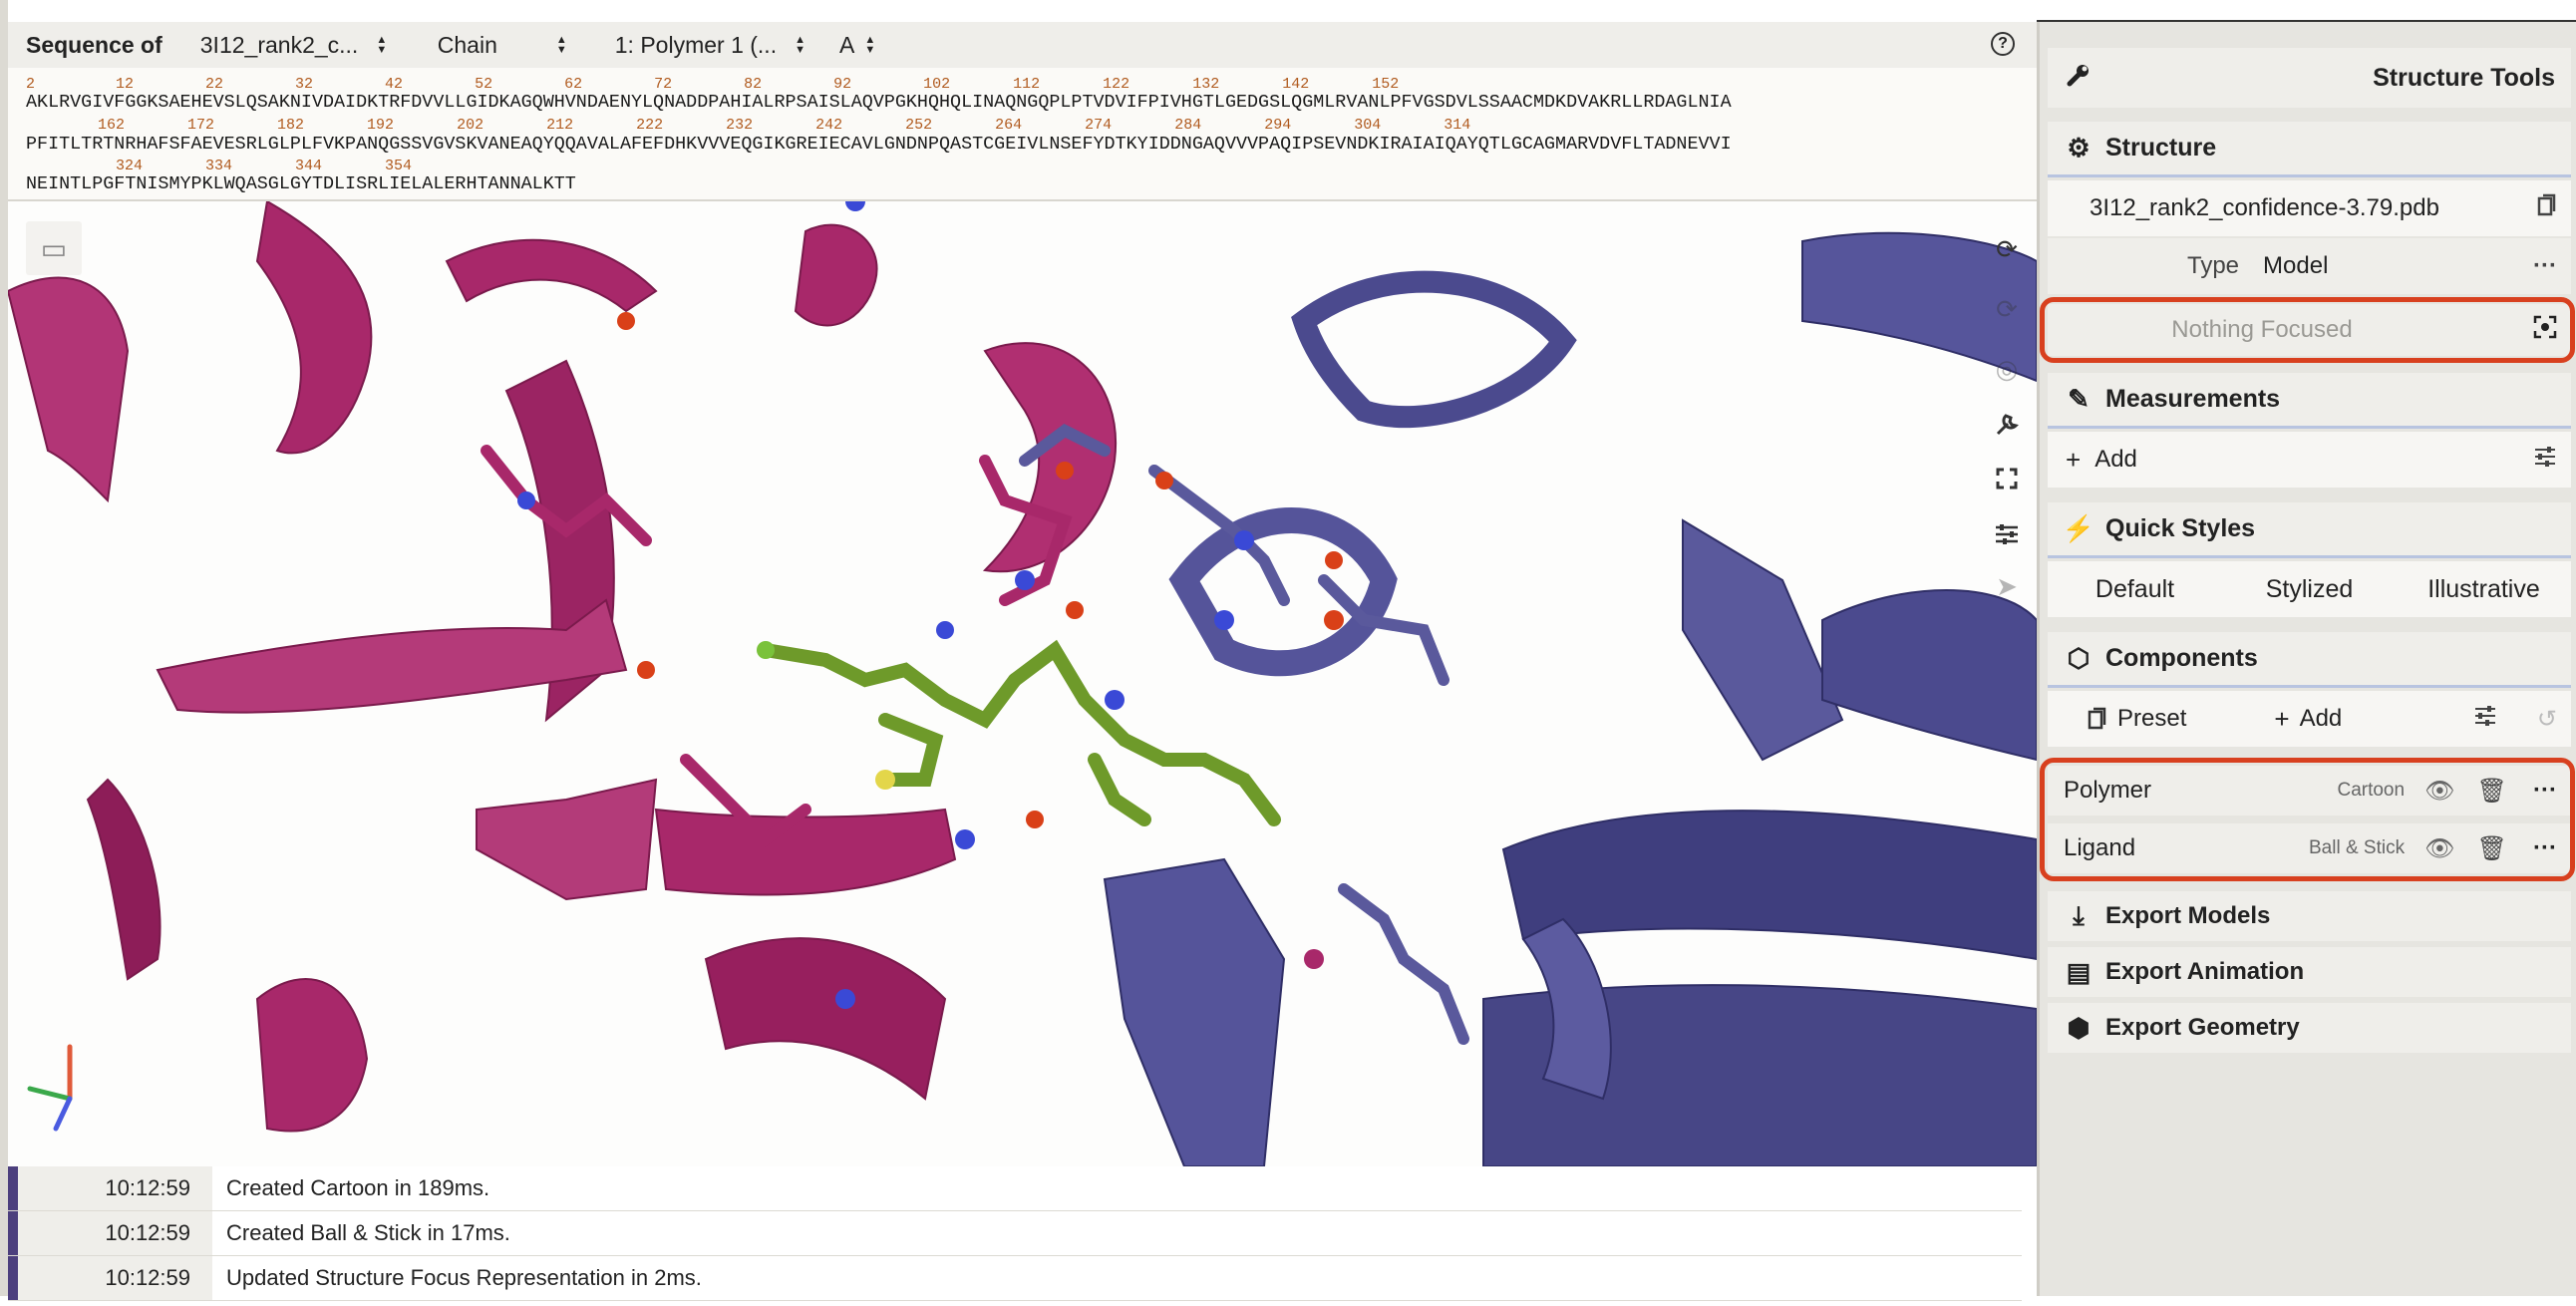 The height and width of the screenshot is (1306, 2576). Describe the element at coordinates (2134, 588) in the screenshot. I see `style-default-button: Default` at that location.